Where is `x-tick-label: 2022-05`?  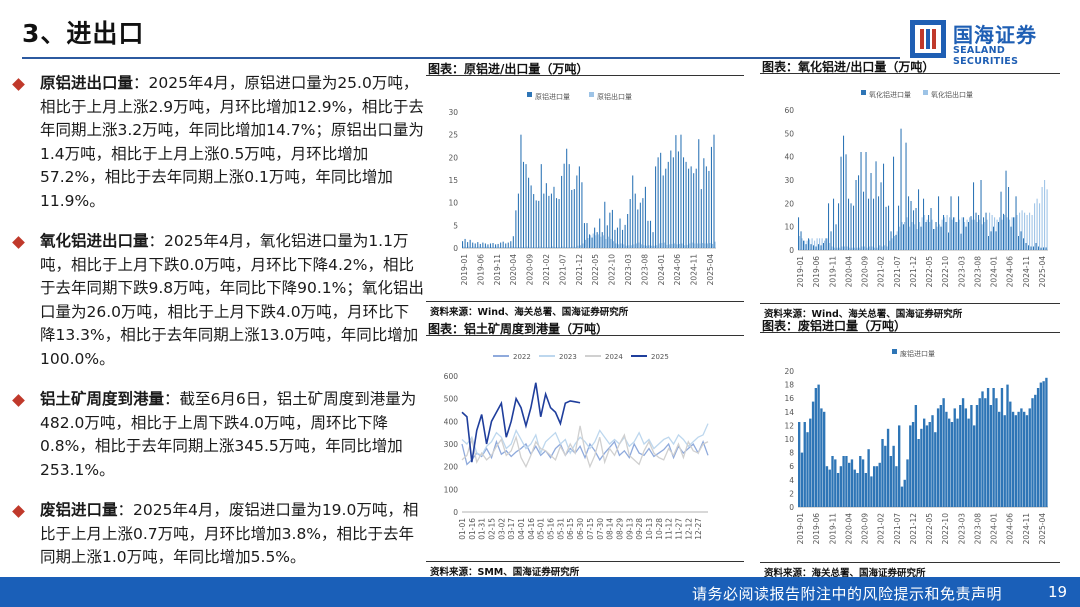 x-tick-label: 2022-05 is located at coordinates (929, 529).